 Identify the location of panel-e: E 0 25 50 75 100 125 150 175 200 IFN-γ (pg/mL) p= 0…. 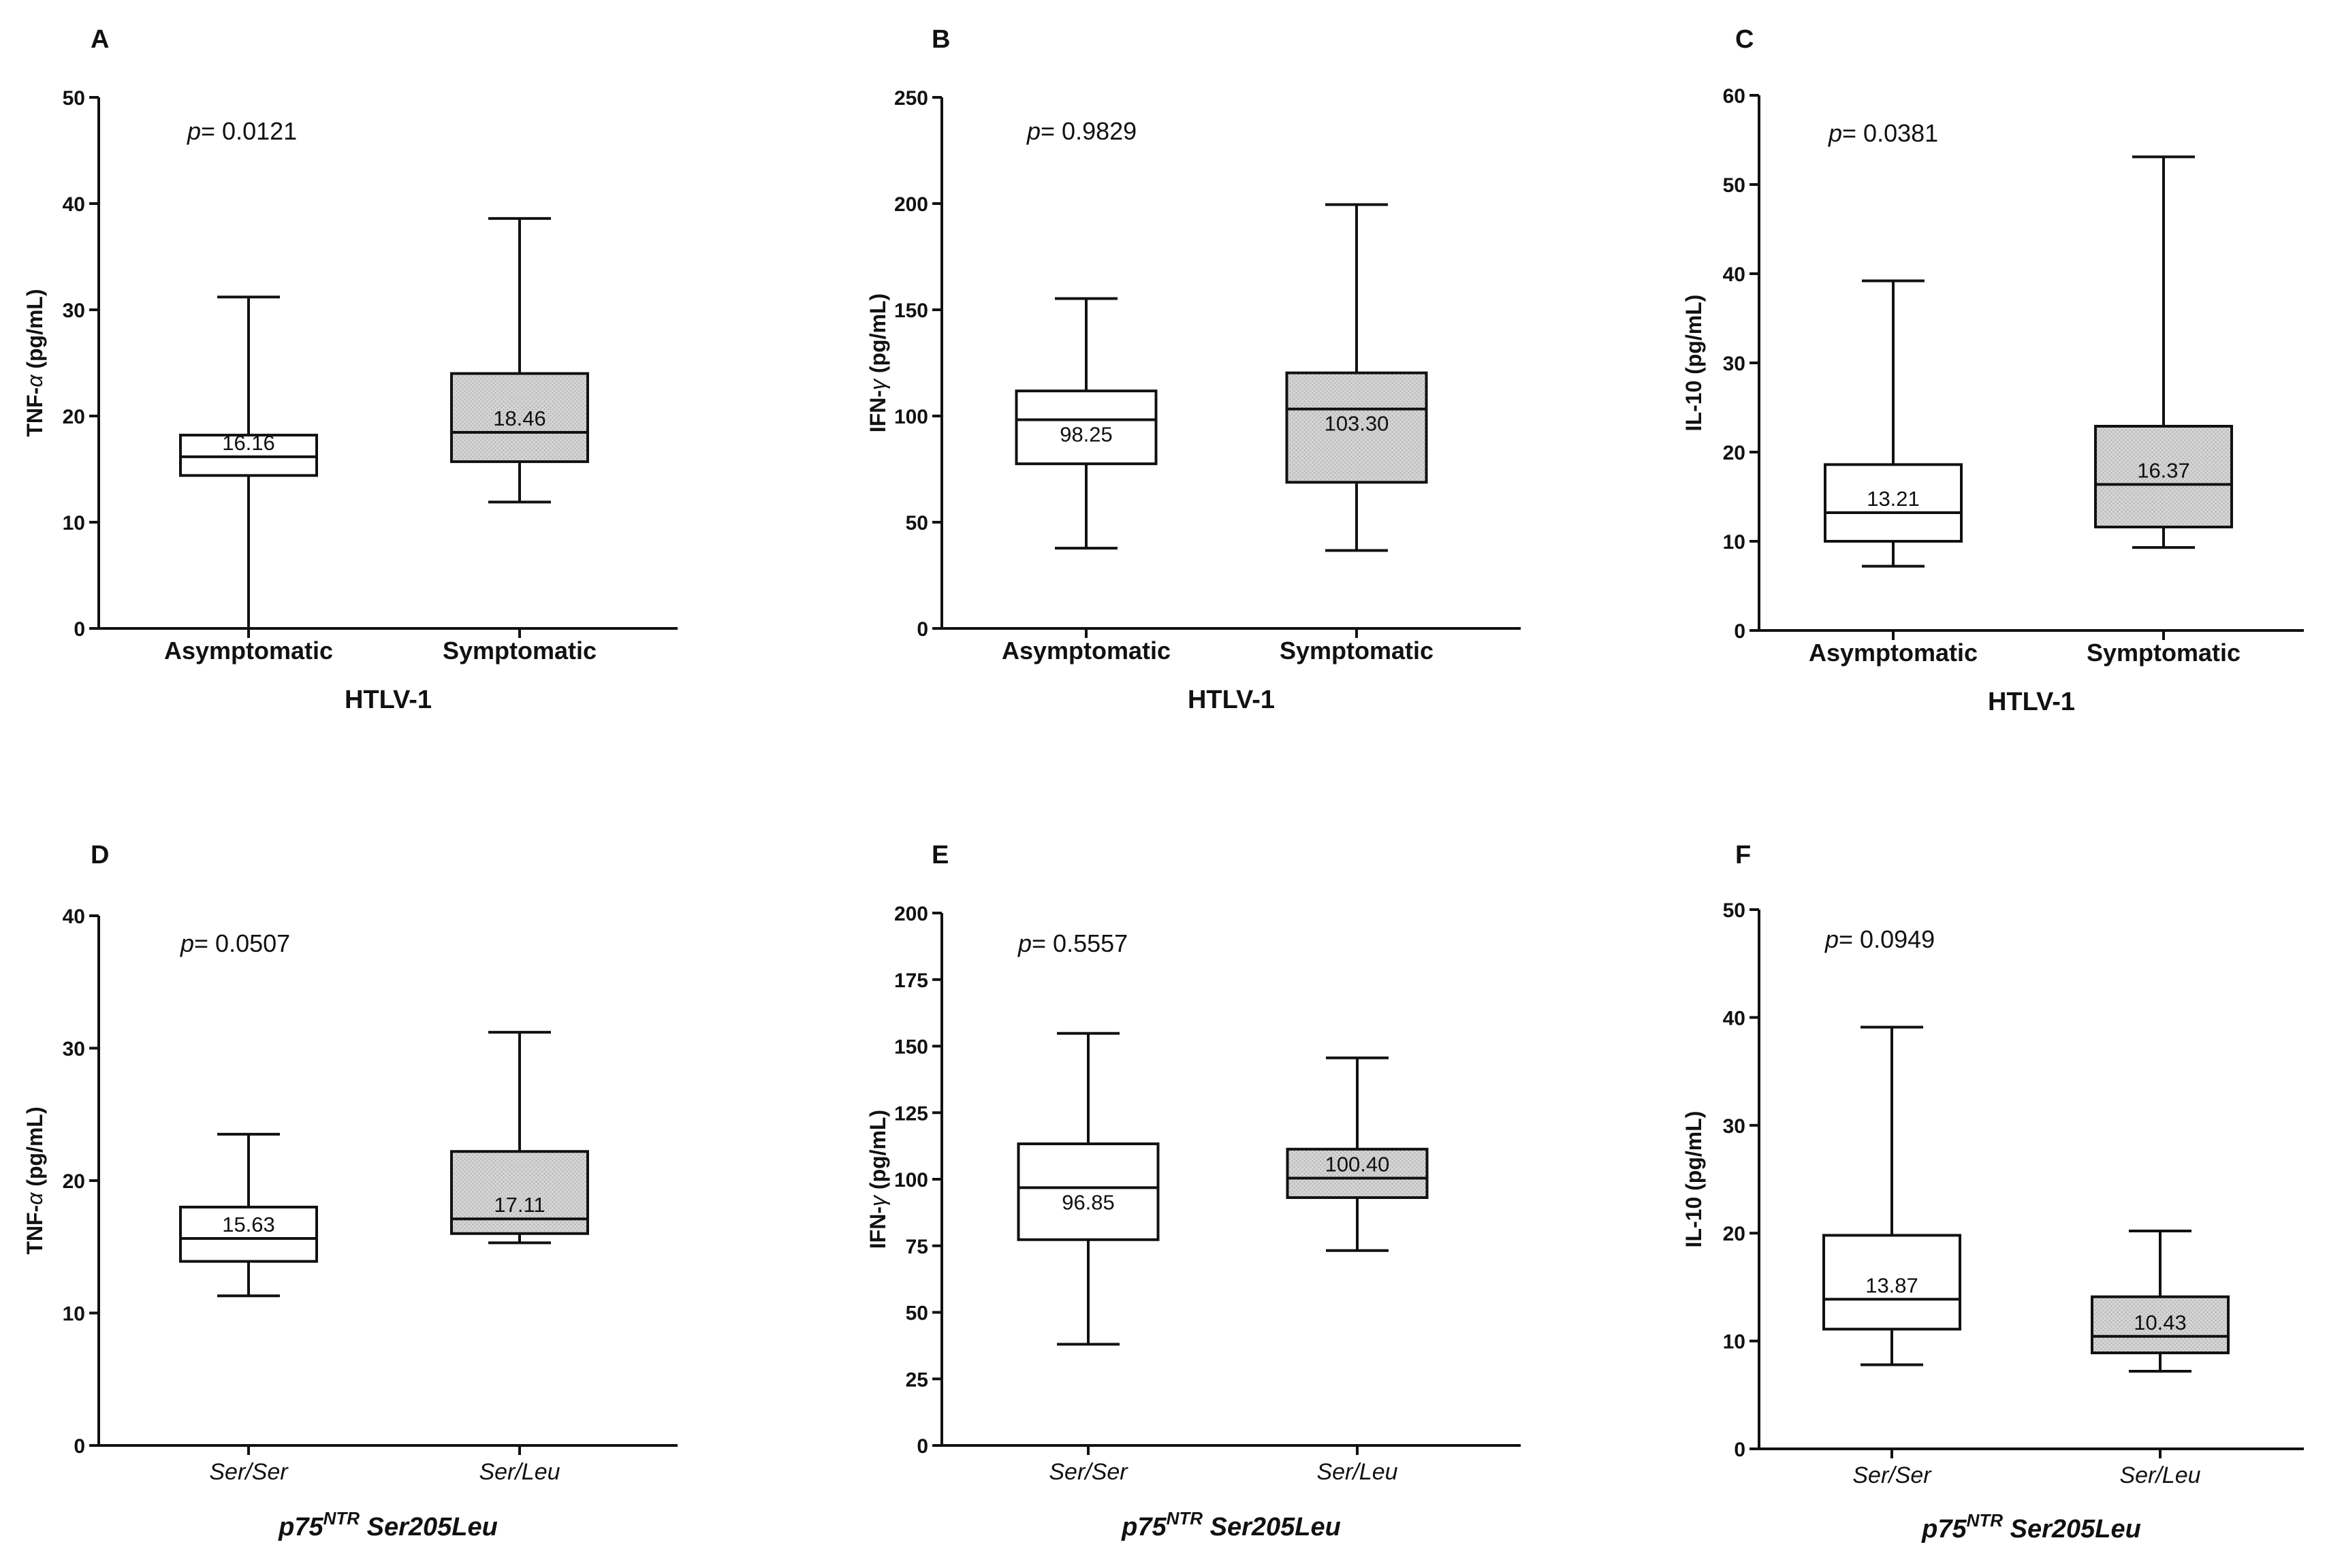
(1194, 1191).